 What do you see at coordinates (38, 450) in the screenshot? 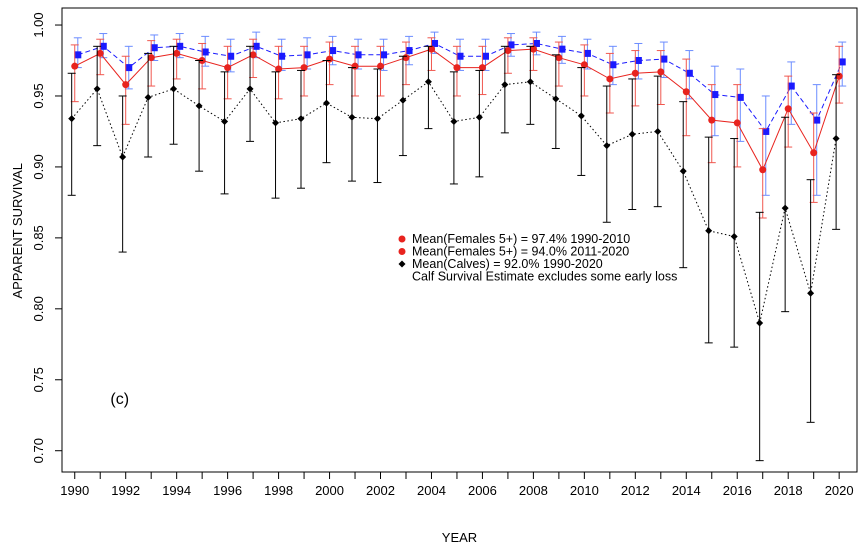
I see `y-tick-label: 0.70` at bounding box center [38, 450].